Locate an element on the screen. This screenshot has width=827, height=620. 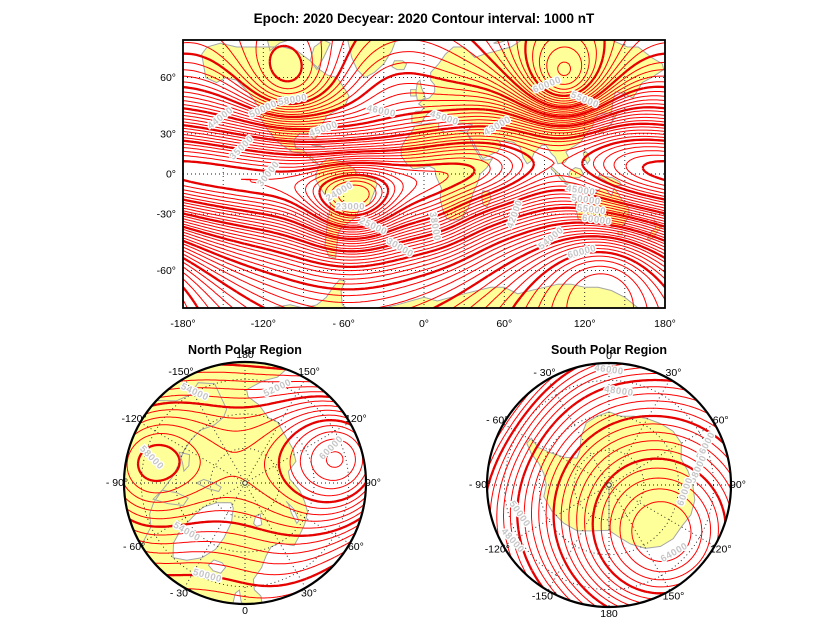
x-tick-label: -120° is located at coordinates (263, 324).